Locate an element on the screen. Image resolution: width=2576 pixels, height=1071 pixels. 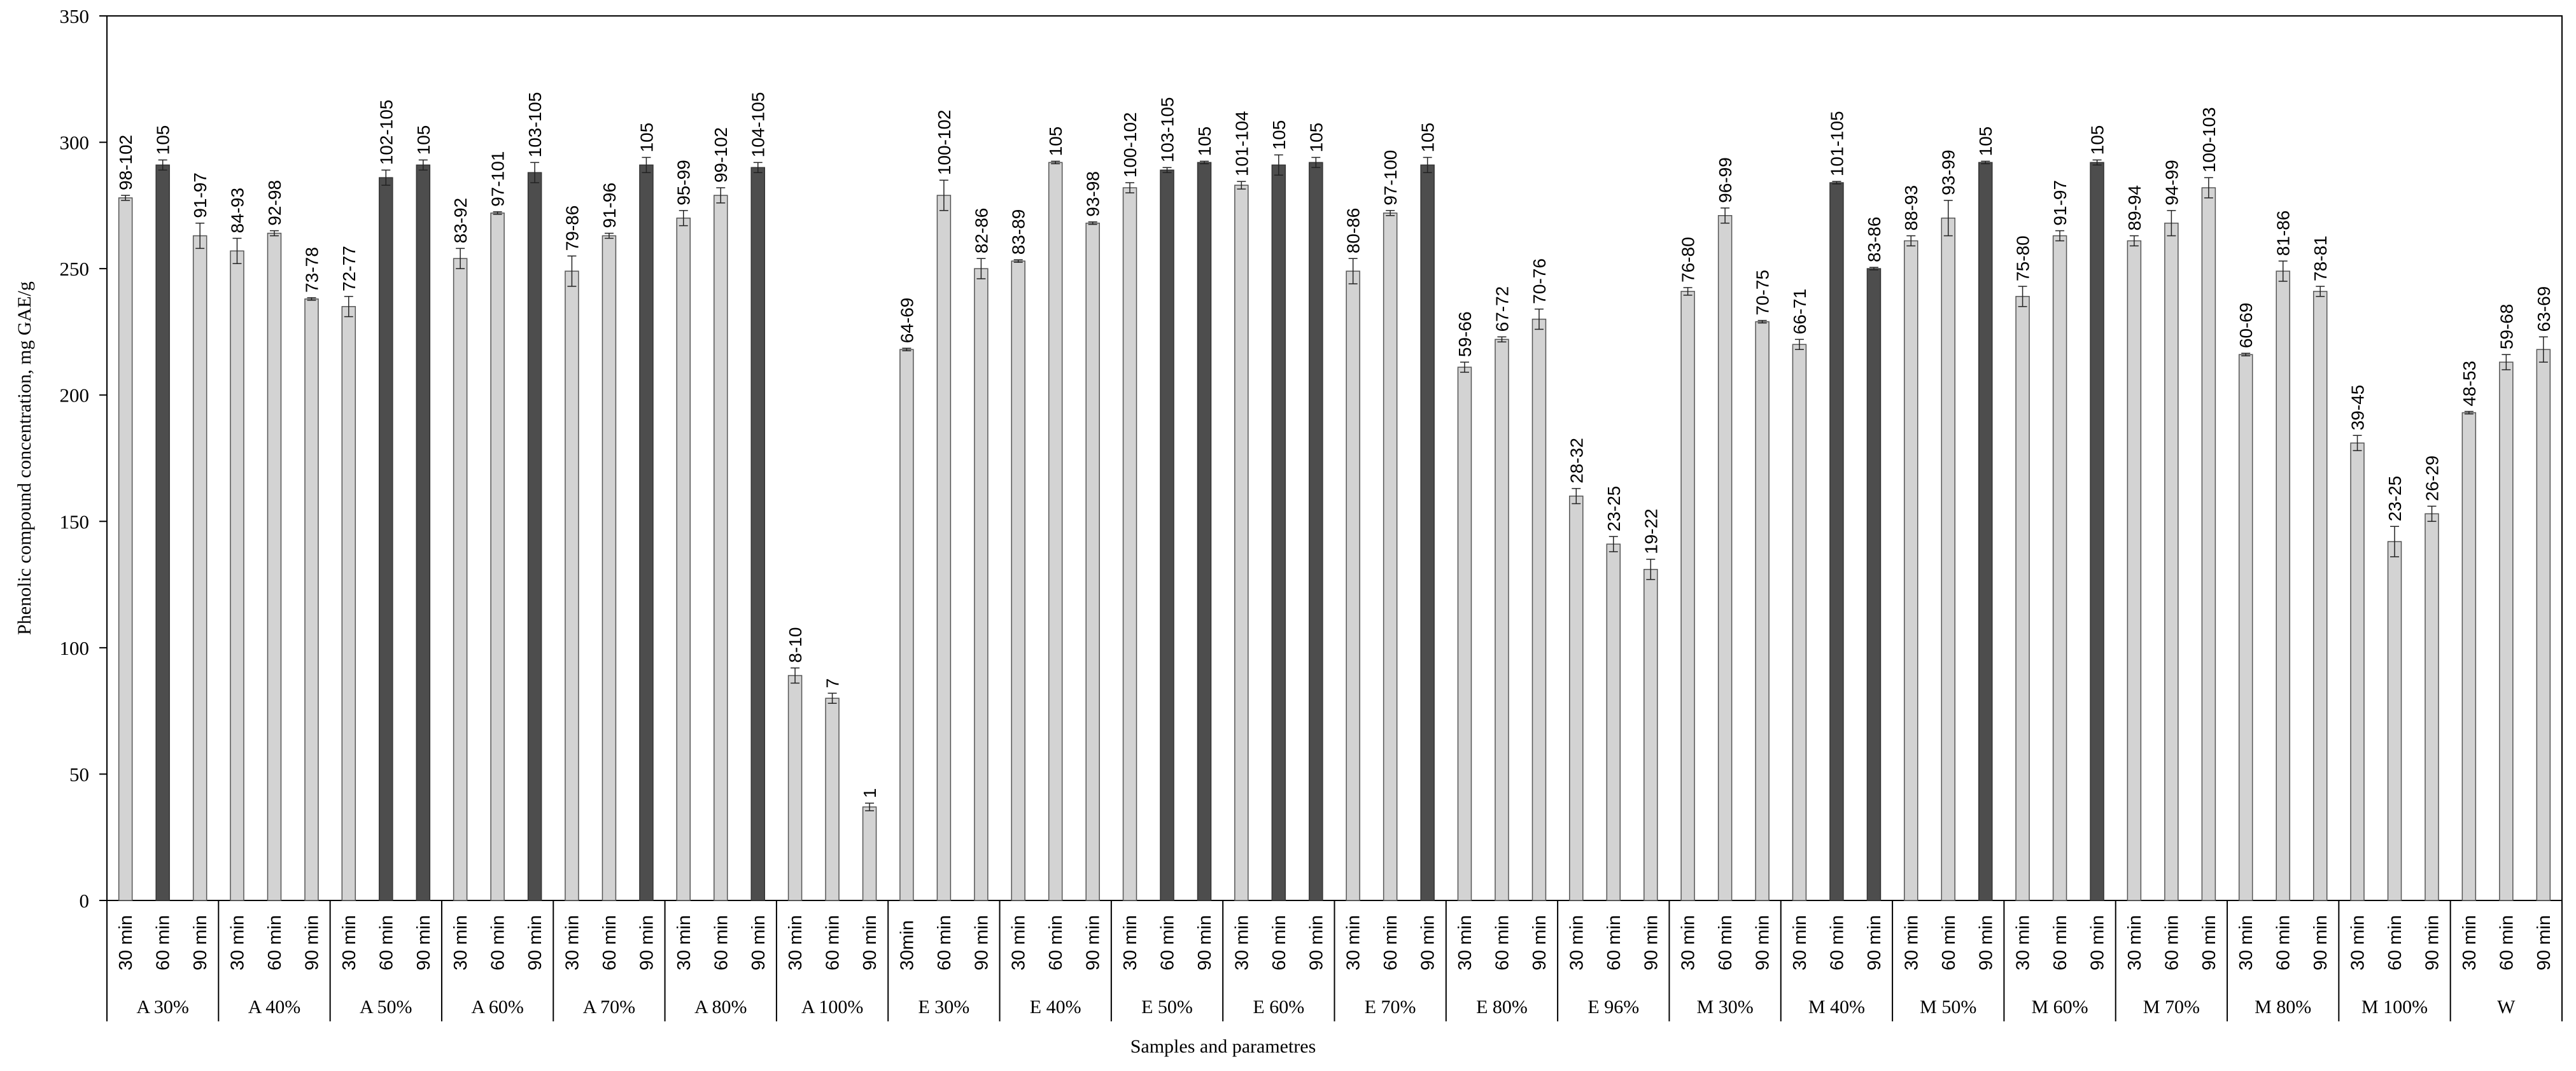
group-label: A 50% is located at coordinates (386, 1007).